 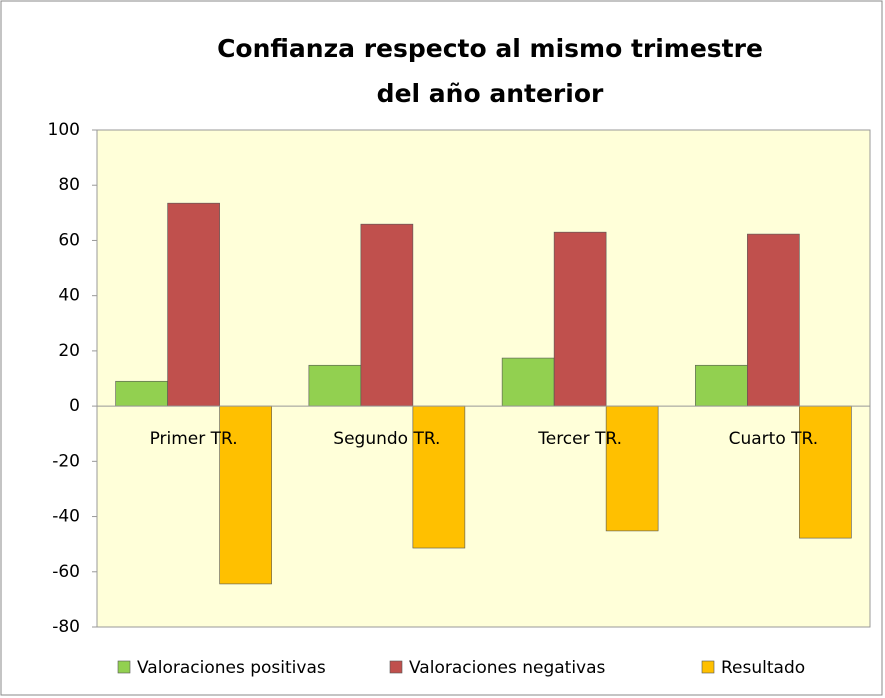 I want to click on y-tick-label: 0, so click(x=74, y=406).